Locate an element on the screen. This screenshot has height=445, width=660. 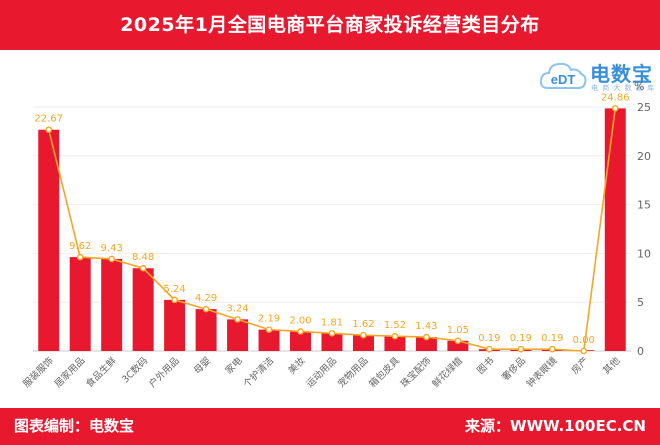
data-label: 5.24 is located at coordinates (174, 289).